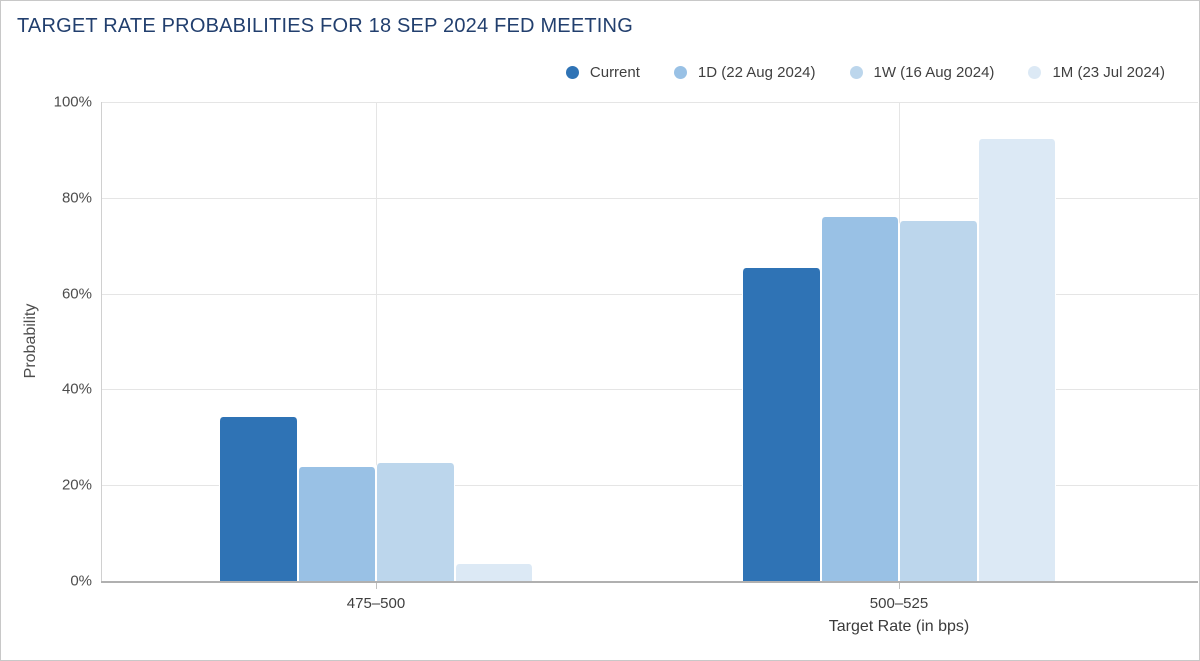 The width and height of the screenshot is (1200, 661). I want to click on legend-label: 1W (16 Aug 2024), so click(934, 72).